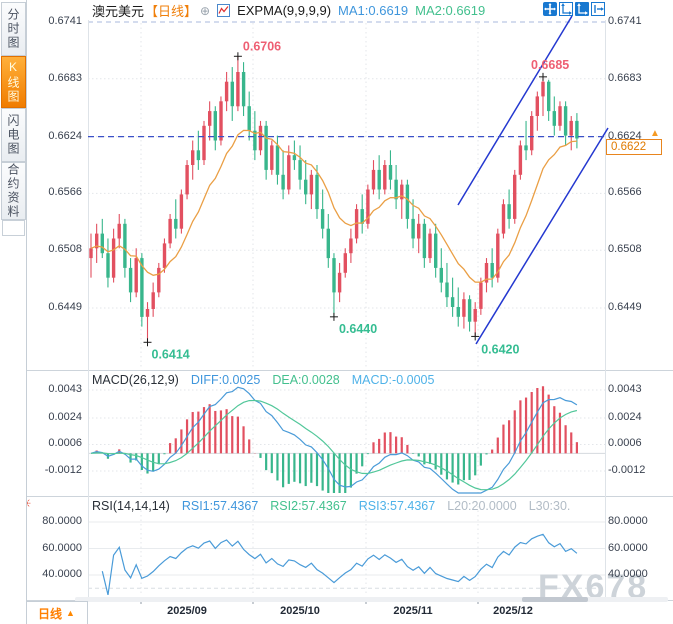 The height and width of the screenshot is (624, 673). I want to click on price-axis-label-right: 0.6508, so click(625, 249).